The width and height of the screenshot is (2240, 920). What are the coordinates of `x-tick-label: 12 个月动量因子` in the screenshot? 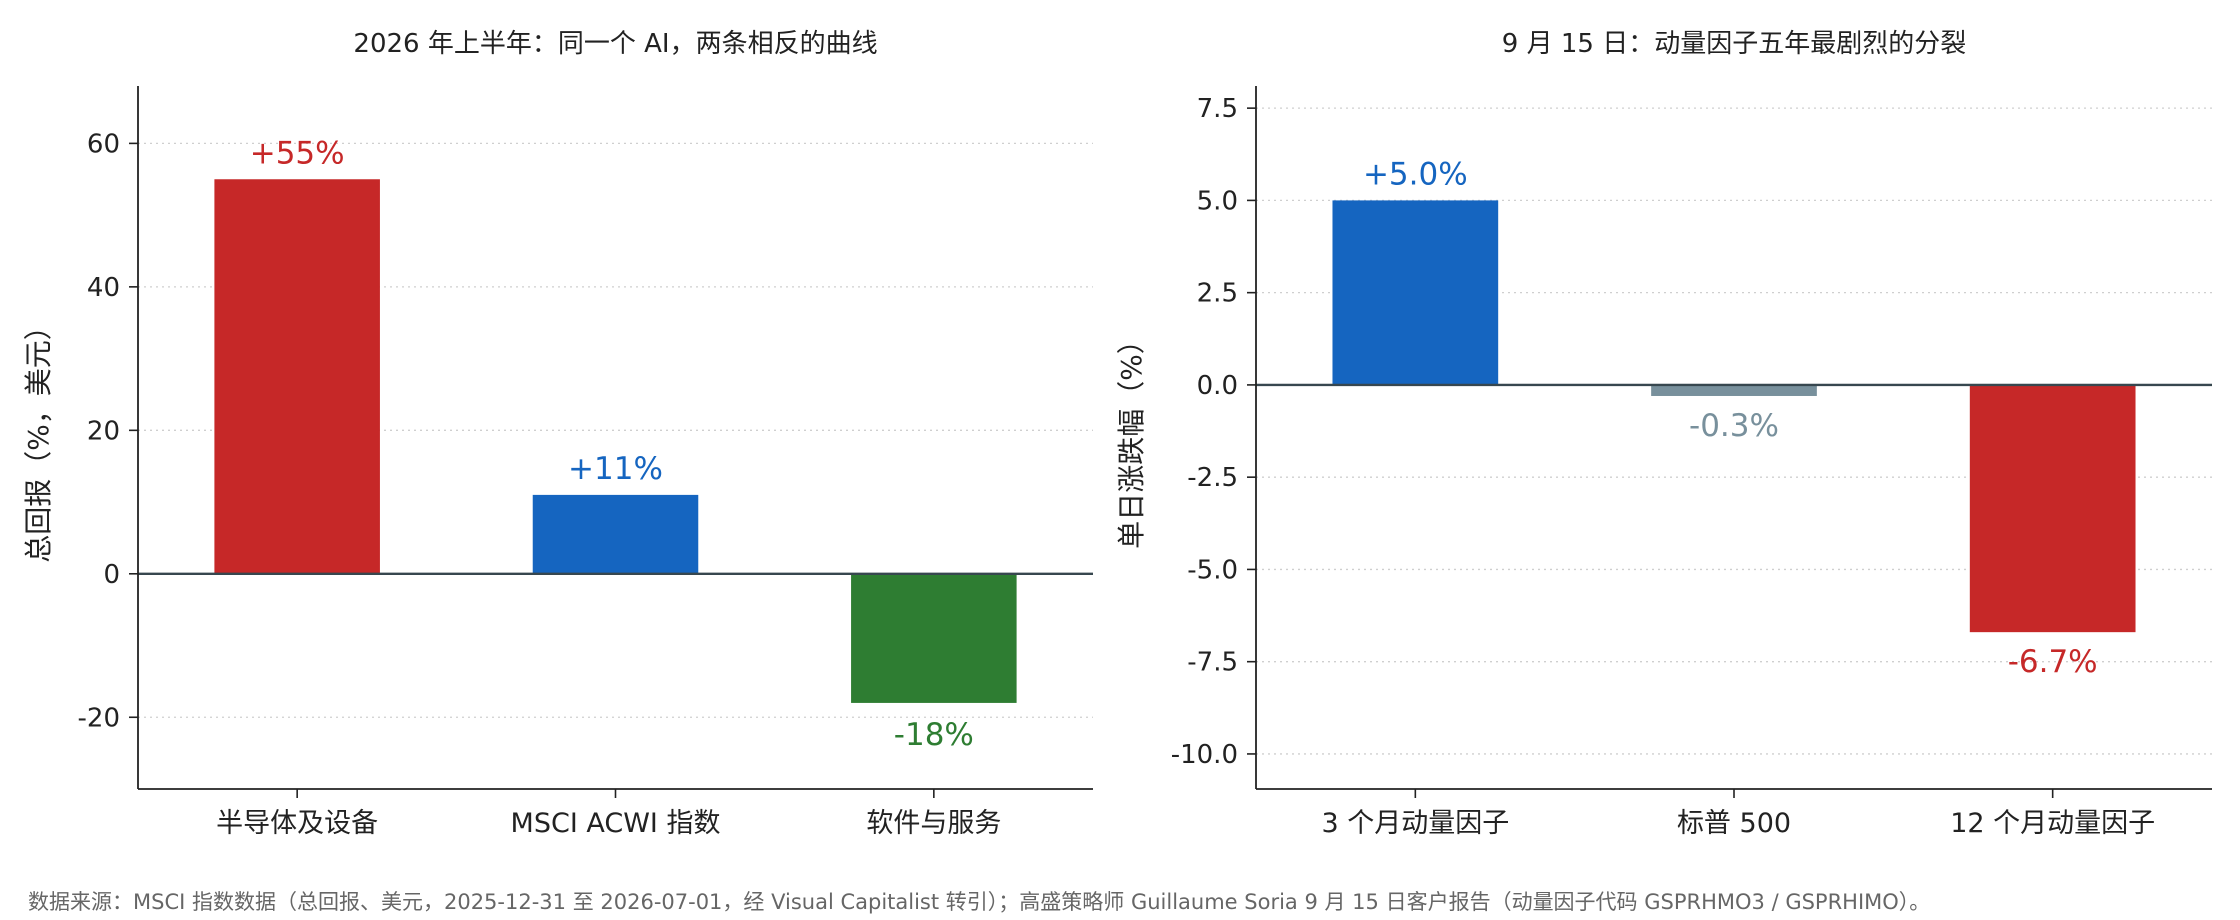 It's located at (2052, 823).